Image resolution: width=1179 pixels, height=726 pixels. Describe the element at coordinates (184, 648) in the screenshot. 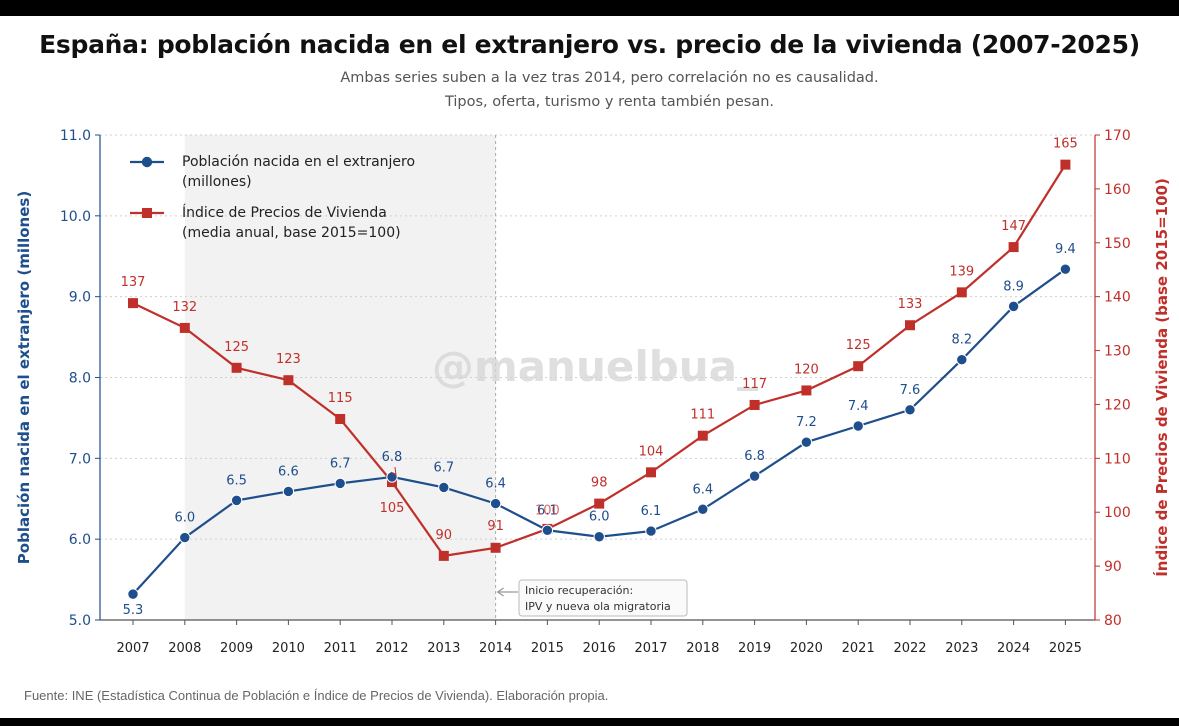

I see `x-tick-label: 2008` at that location.